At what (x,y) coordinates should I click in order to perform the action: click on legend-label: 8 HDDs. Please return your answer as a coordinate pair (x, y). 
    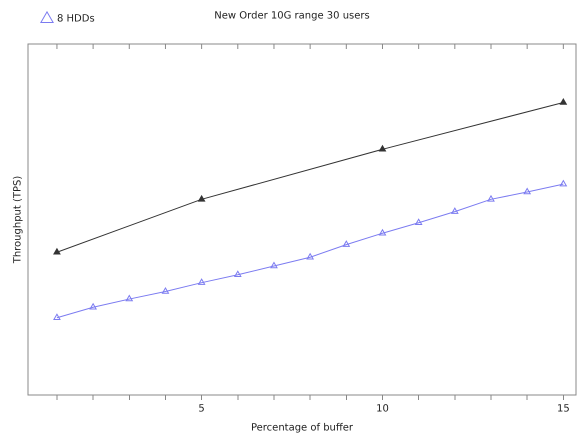
    Looking at the image, I should click on (76, 19).